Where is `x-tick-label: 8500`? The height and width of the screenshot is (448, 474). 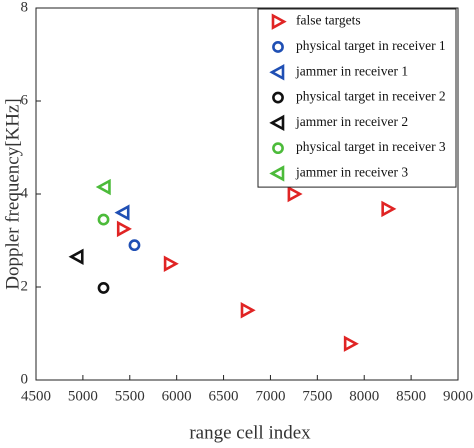 x-tick-label: 8500 is located at coordinates (411, 396).